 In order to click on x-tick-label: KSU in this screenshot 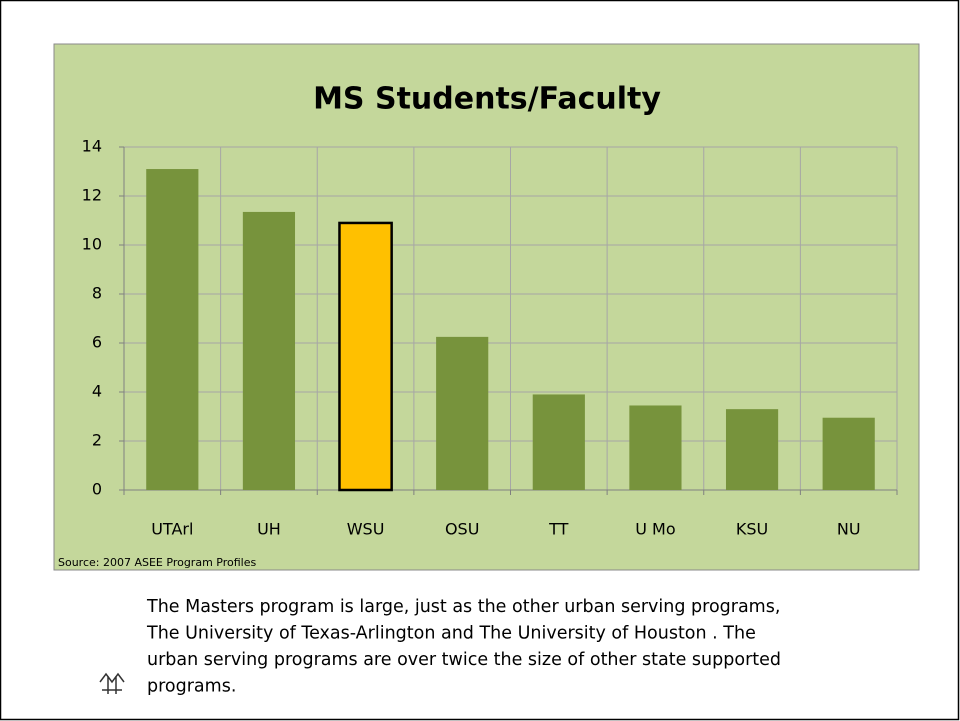, I will do `click(752, 529)`.